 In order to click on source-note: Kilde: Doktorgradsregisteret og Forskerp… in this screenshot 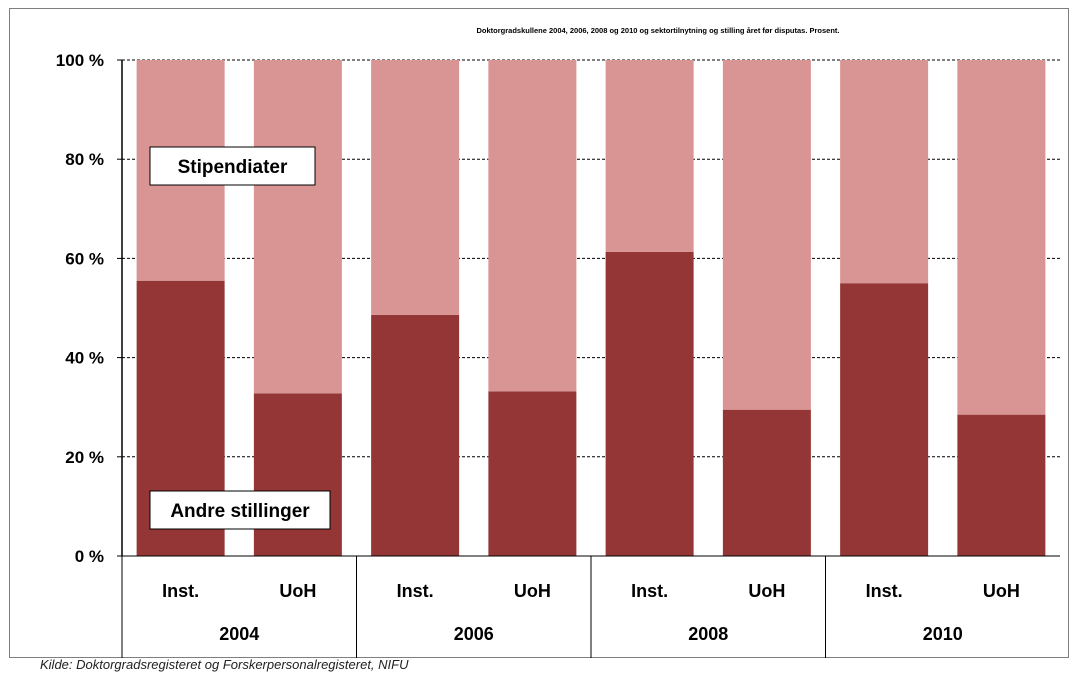, I will do `click(224, 664)`.